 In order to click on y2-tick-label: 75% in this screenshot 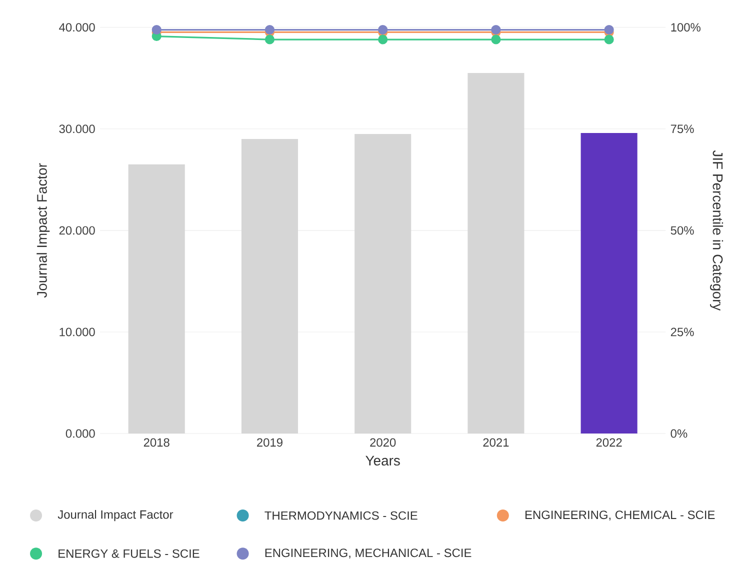, I will do `click(682, 129)`.